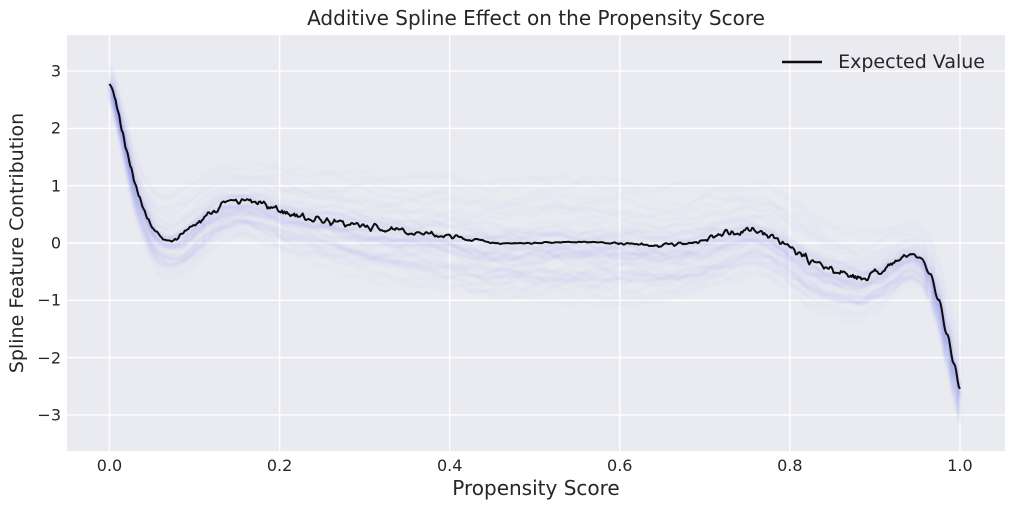  Describe the element at coordinates (960, 465) in the screenshot. I see `x-tick-label: 1.0` at that location.